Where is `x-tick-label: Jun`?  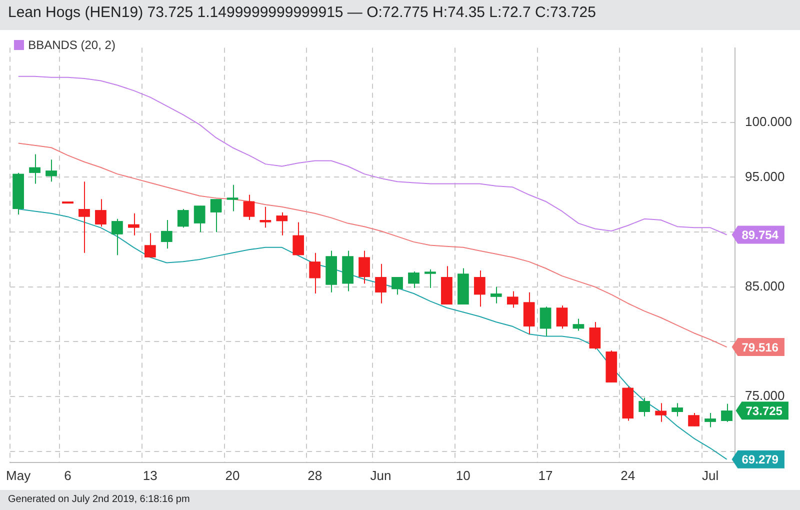
x-tick-label: Jun is located at coordinates (381, 475).